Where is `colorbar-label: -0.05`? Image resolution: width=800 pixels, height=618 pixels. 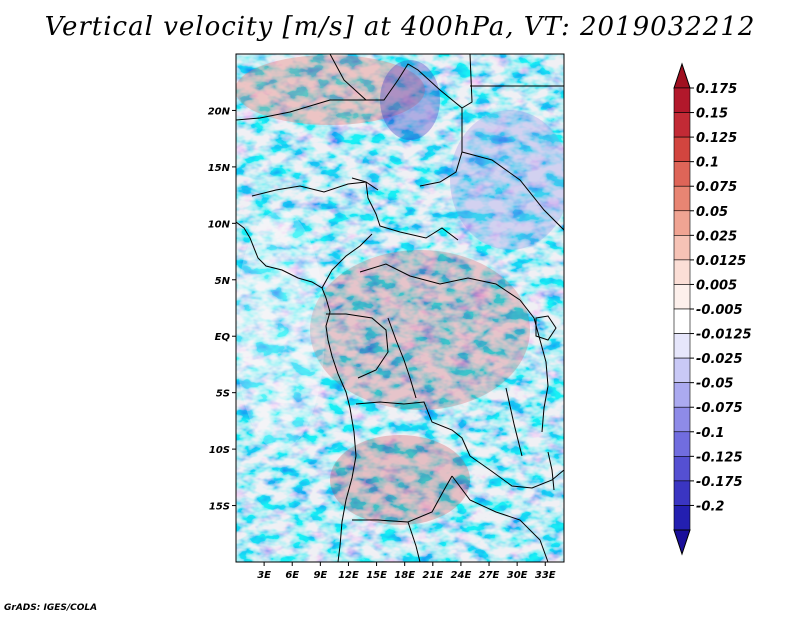 colorbar-label: -0.05 is located at coordinates (714, 384).